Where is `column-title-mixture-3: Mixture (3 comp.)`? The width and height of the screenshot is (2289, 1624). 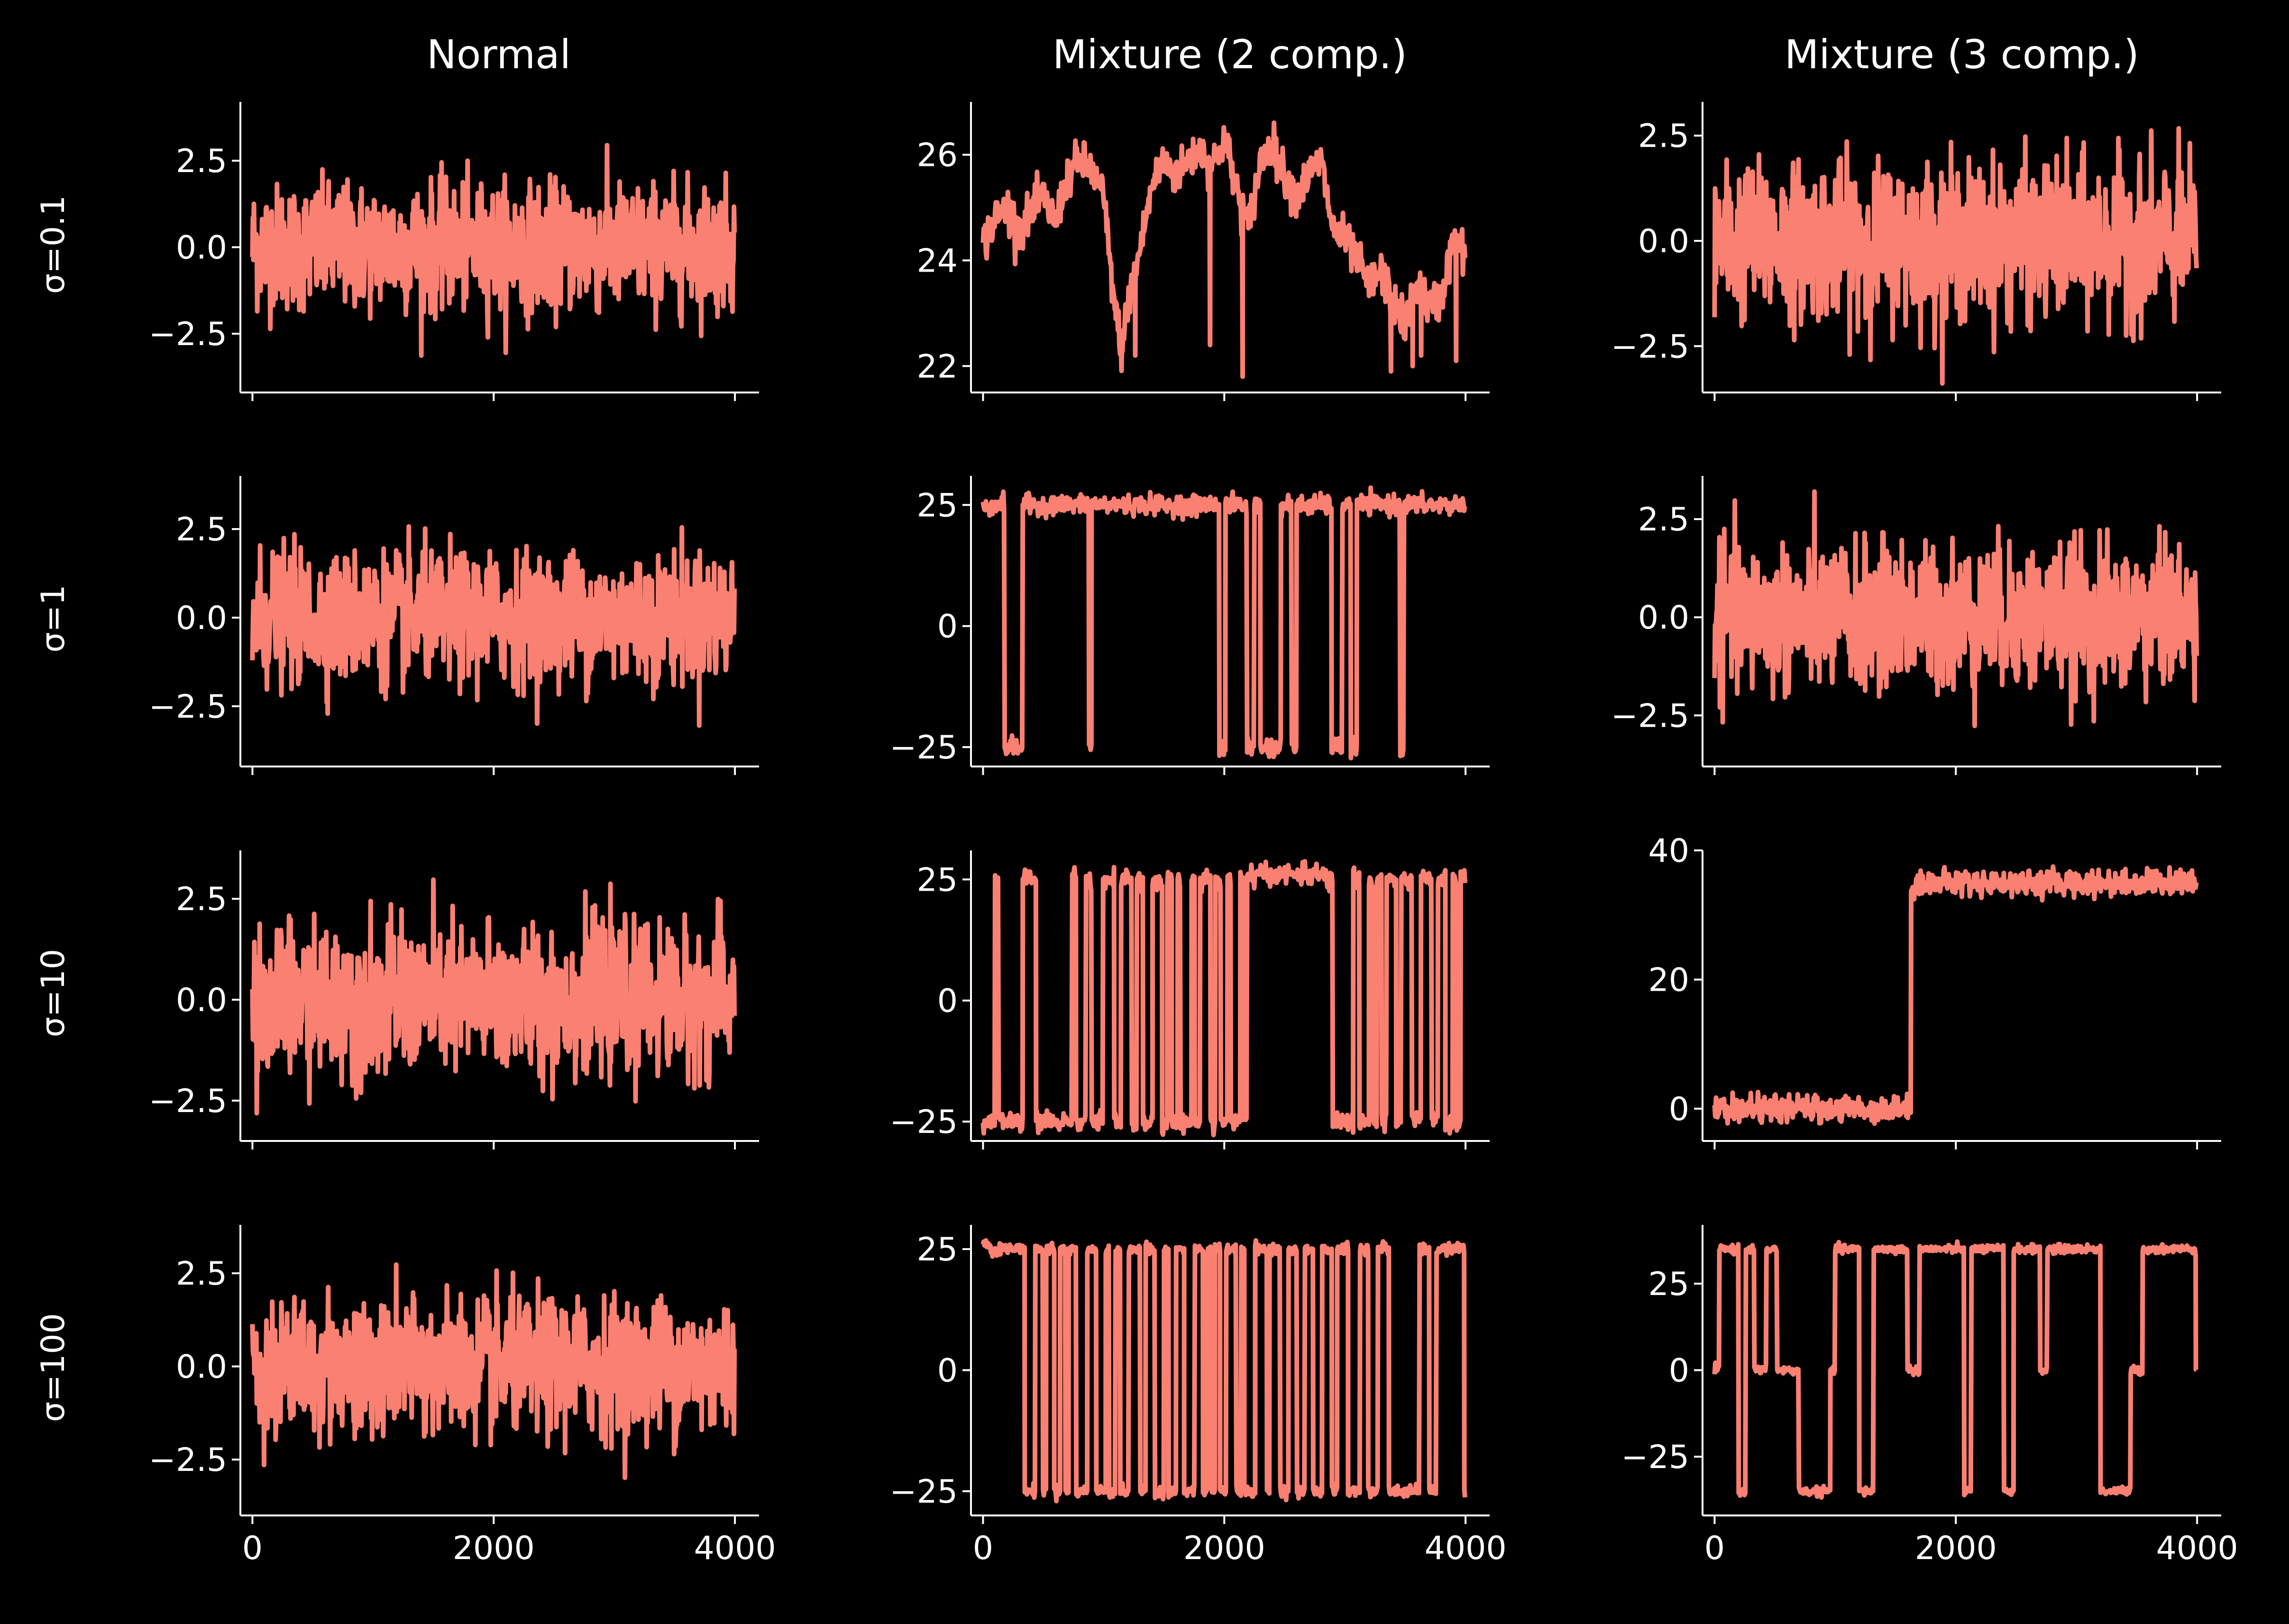 column-title-mixture-3: Mixture (3 comp.) is located at coordinates (1962, 54).